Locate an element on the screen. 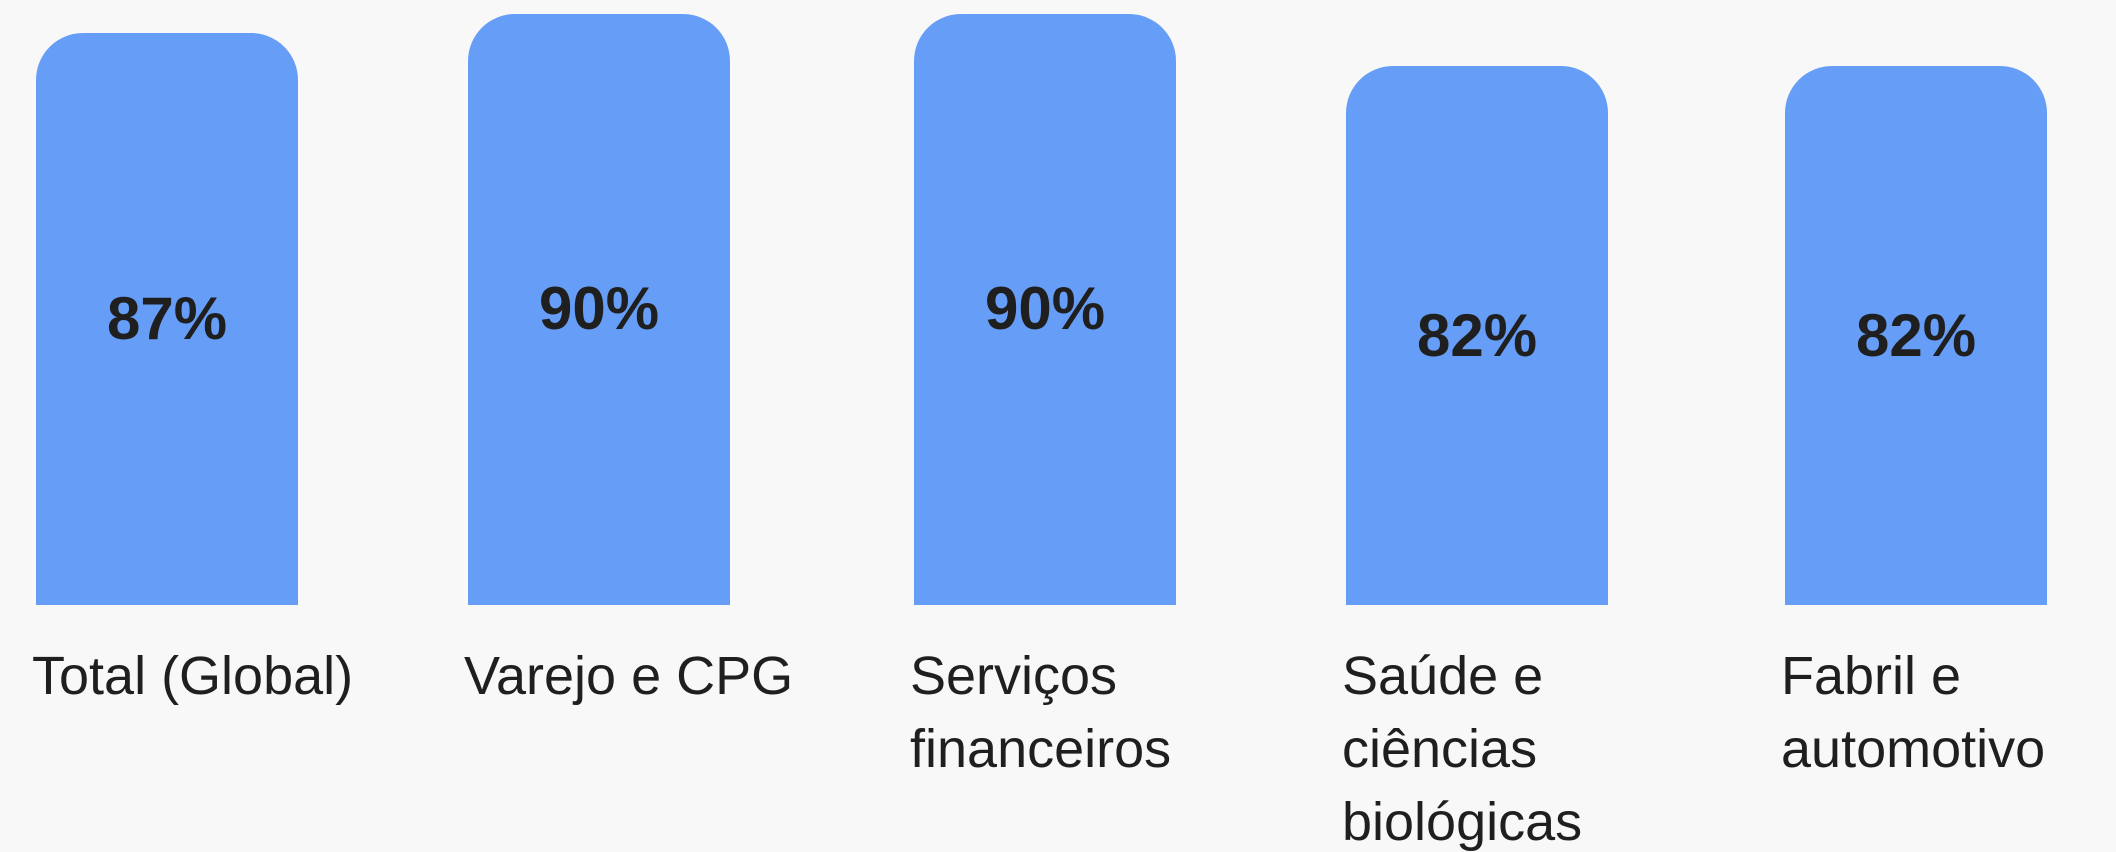  category-label: Fabril e automotivo is located at coordinates (1913, 712).